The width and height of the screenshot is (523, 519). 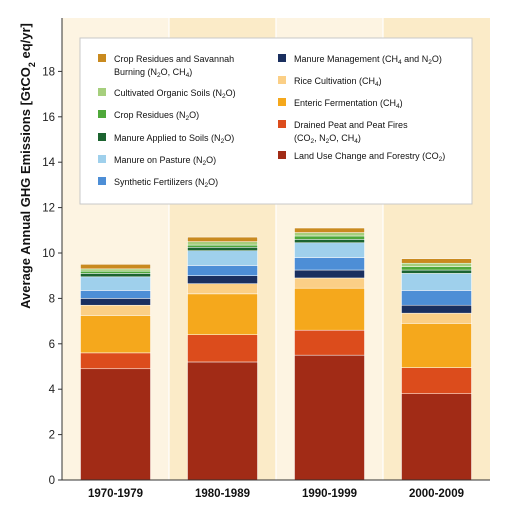 What do you see at coordinates (282, 102) in the screenshot?
I see `legend-swatch-ent` at bounding box center [282, 102].